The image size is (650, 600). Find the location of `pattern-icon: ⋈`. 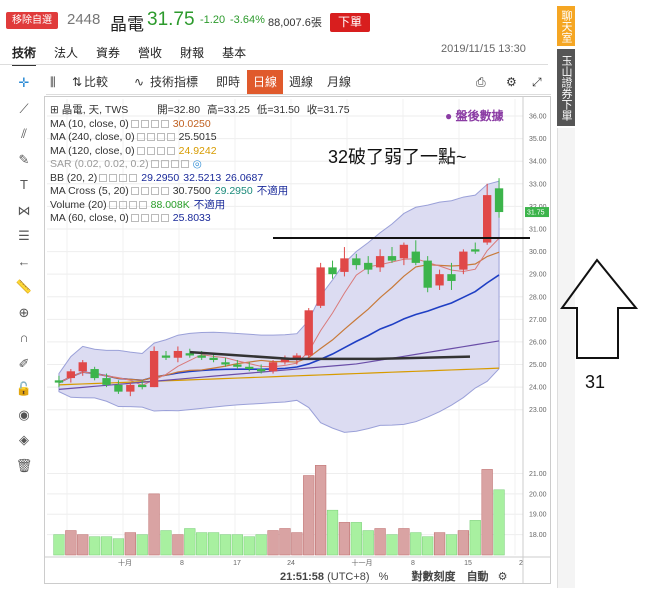

pattern-icon: ⋈ is located at coordinates (24, 210).